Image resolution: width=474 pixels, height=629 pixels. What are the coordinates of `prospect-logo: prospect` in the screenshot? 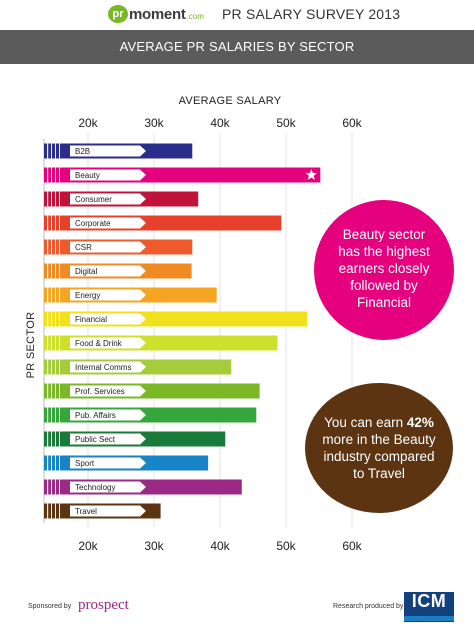 It's located at (103, 605).